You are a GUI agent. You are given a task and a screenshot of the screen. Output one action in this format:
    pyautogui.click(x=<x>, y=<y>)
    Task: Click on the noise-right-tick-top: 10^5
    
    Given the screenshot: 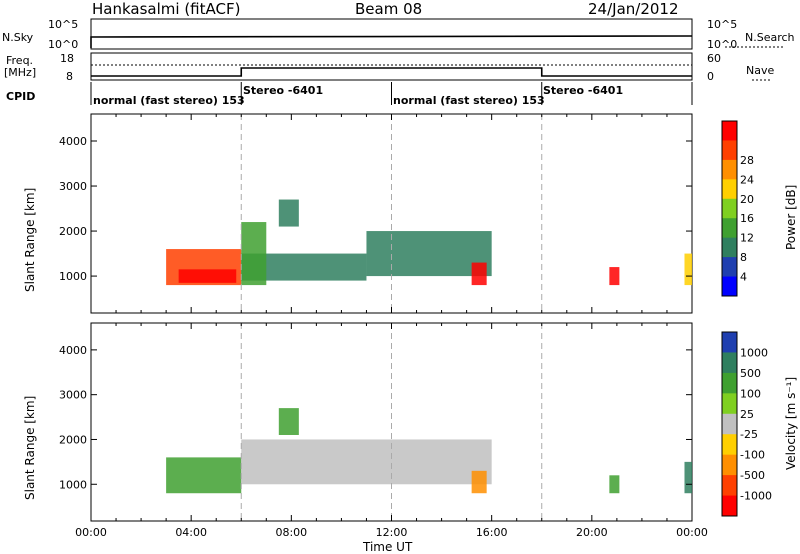 What is the action you would take?
    pyautogui.click(x=722, y=24)
    